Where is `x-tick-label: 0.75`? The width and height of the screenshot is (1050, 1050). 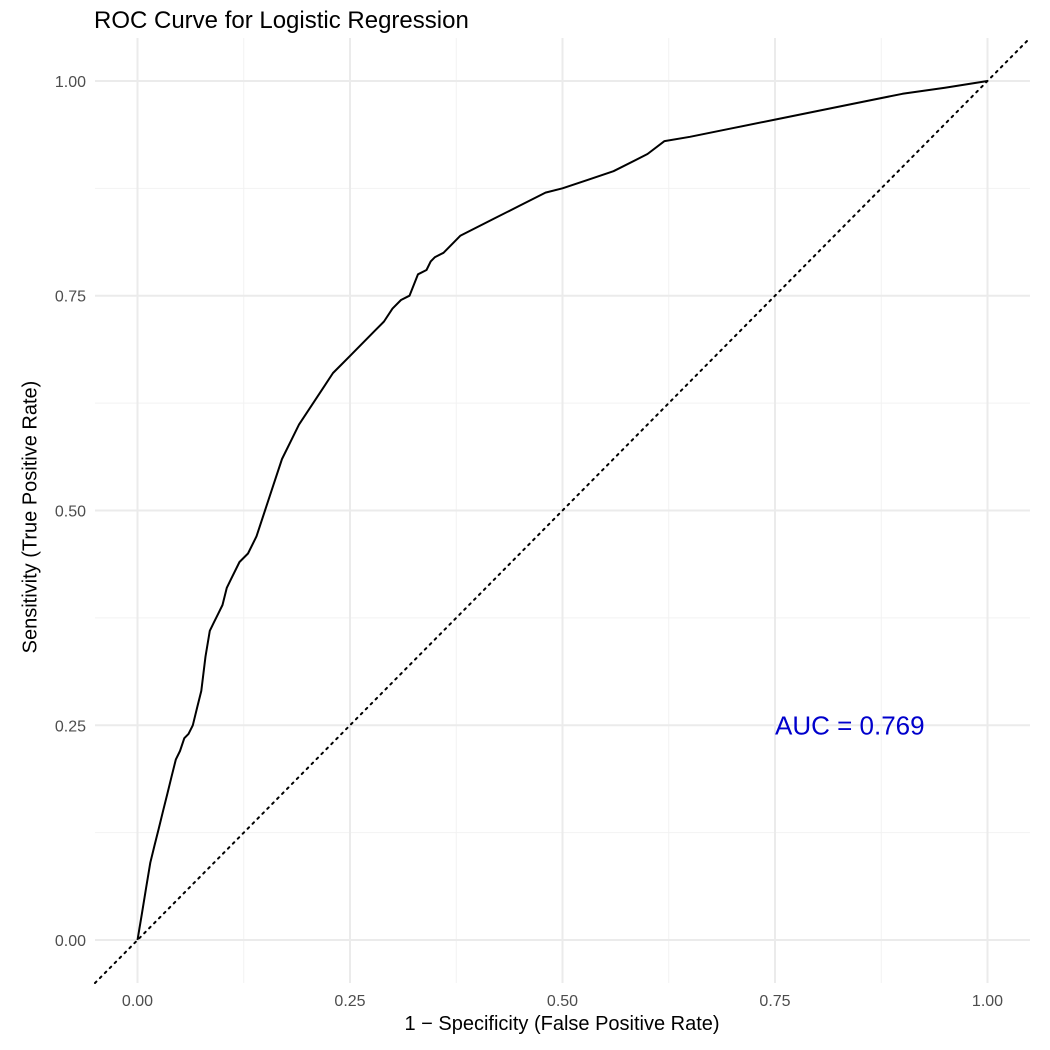
x-tick-label: 0.75 is located at coordinates (774, 1001).